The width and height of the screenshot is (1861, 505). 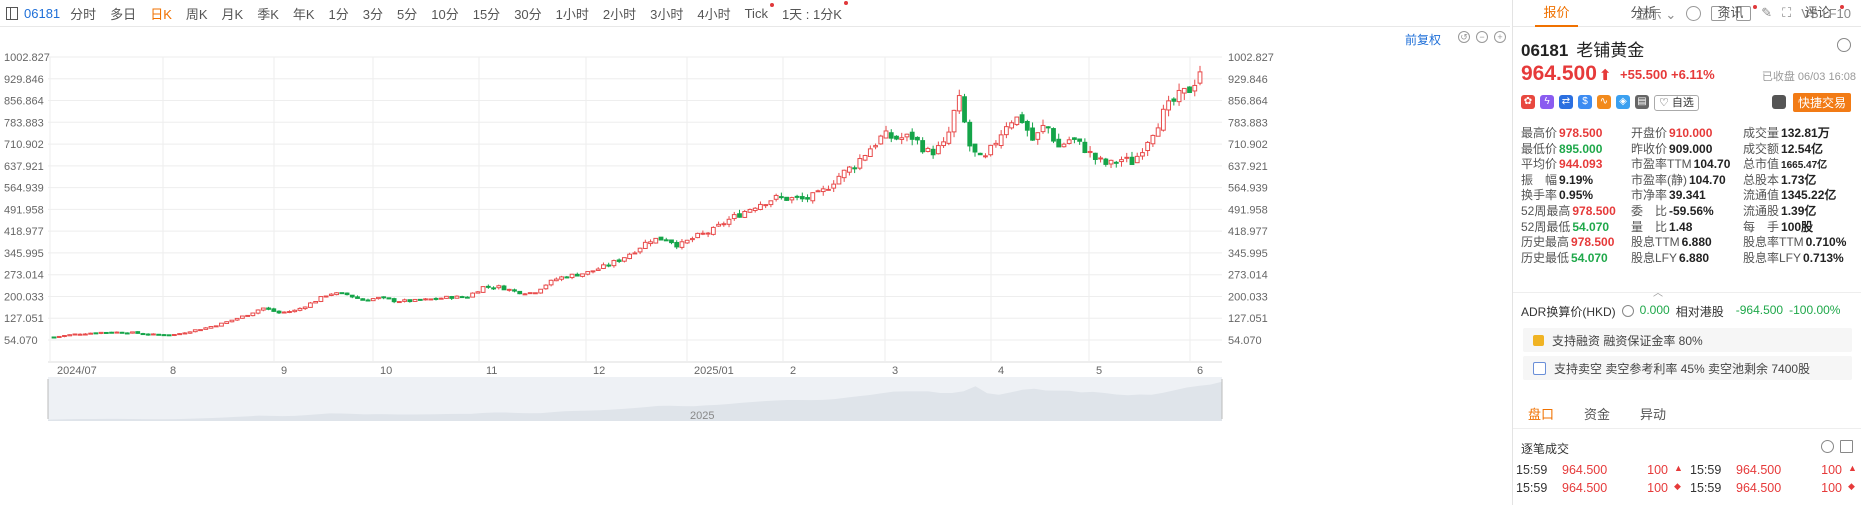 I want to click on tab-capital: 资金, so click(x=1596, y=414).